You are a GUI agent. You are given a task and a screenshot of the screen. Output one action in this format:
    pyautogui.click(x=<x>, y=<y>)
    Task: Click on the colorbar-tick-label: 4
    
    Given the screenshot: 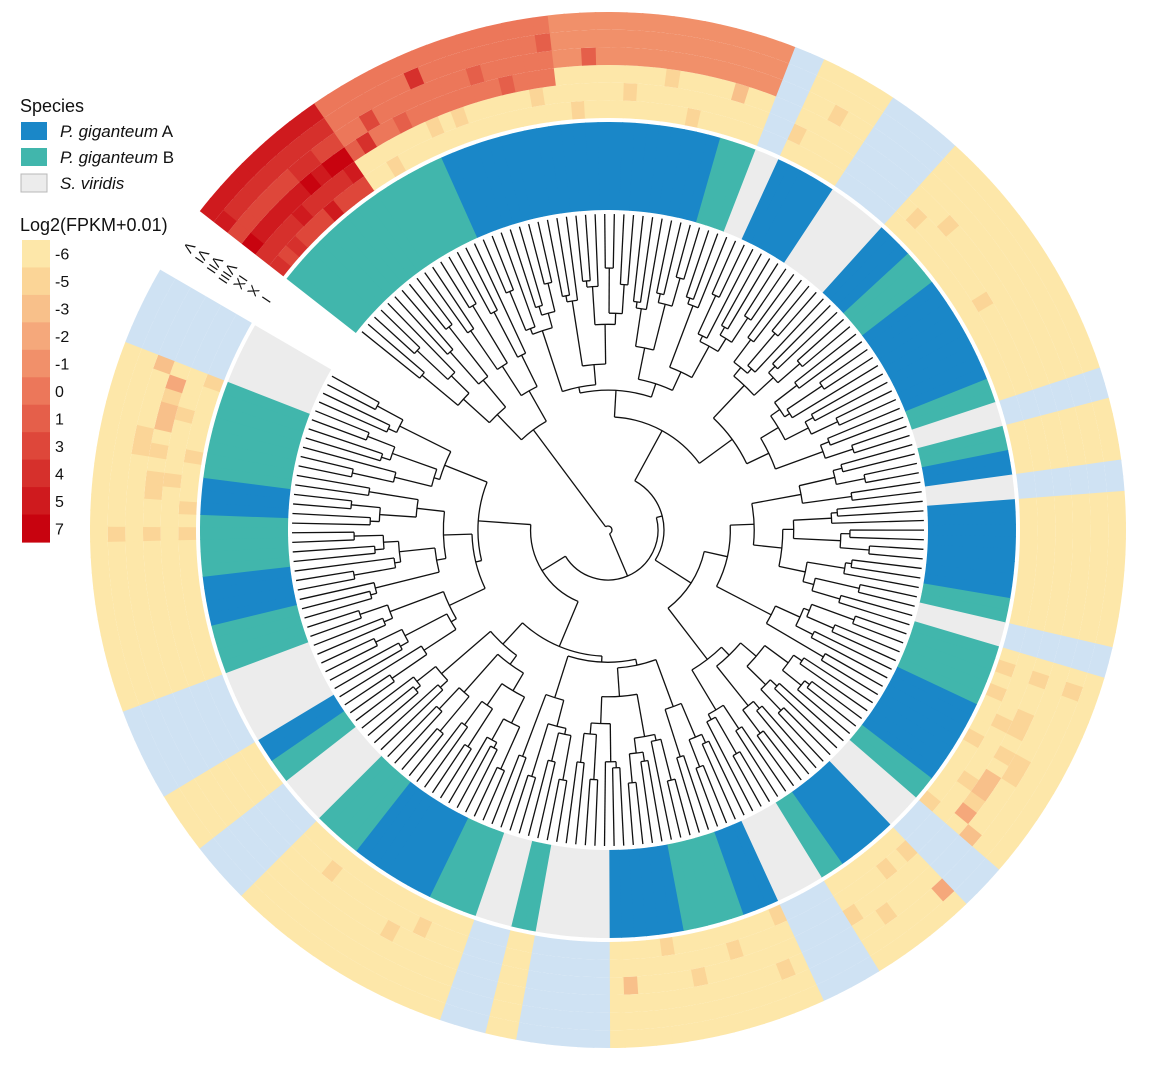 What is the action you would take?
    pyautogui.click(x=59, y=474)
    